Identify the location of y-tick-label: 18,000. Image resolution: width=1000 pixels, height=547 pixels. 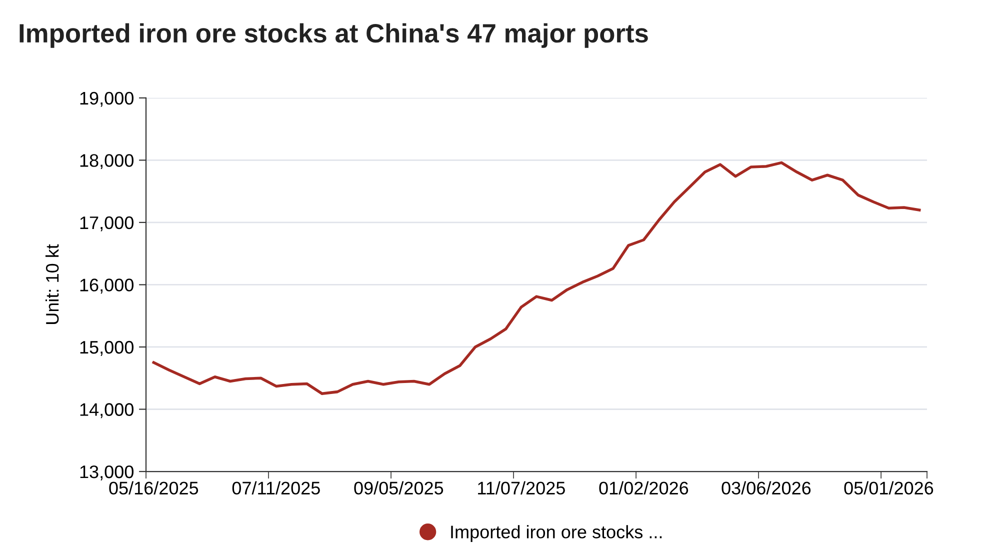
(107, 162).